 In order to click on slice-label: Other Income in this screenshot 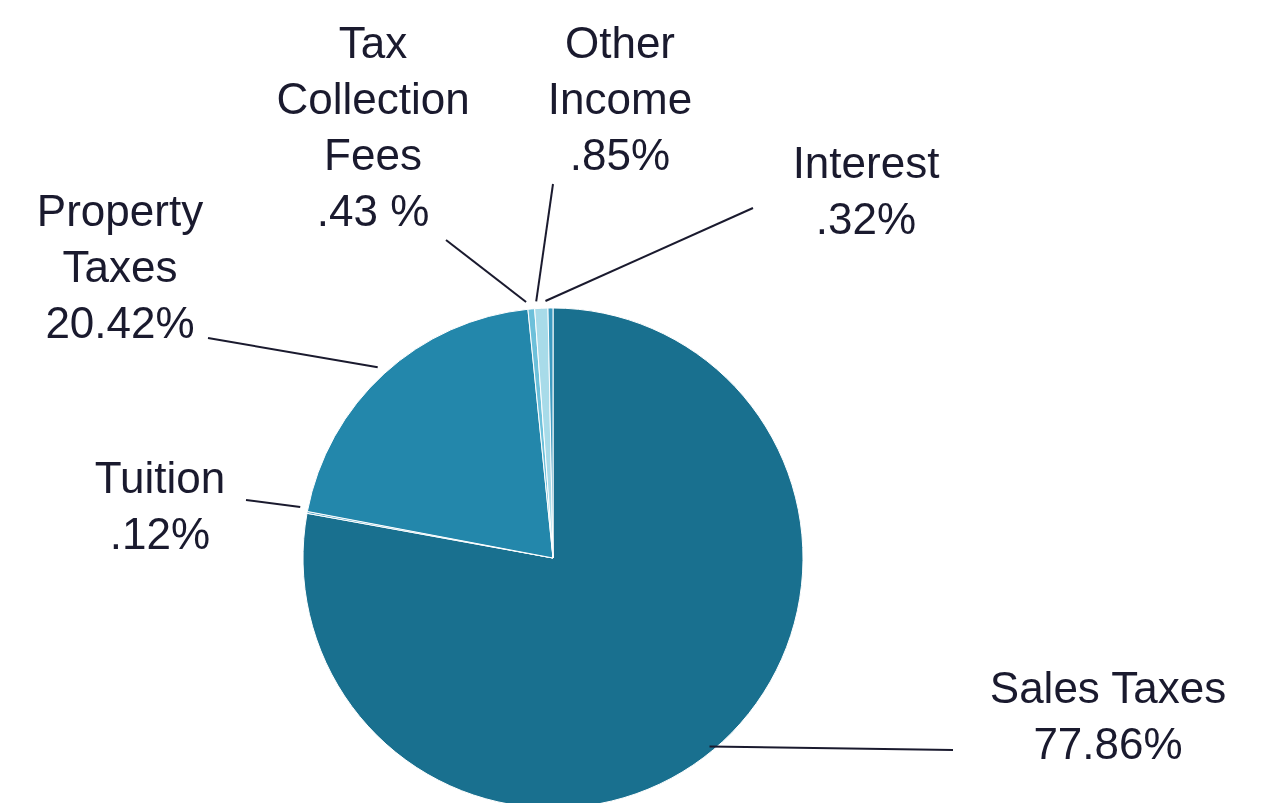, I will do `click(620, 70)`.